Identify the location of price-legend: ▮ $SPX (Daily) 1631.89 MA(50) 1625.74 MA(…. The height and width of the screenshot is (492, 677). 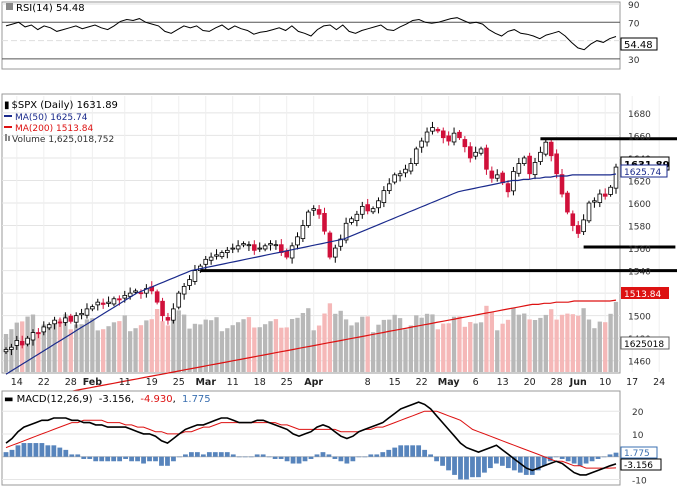
(61, 122).